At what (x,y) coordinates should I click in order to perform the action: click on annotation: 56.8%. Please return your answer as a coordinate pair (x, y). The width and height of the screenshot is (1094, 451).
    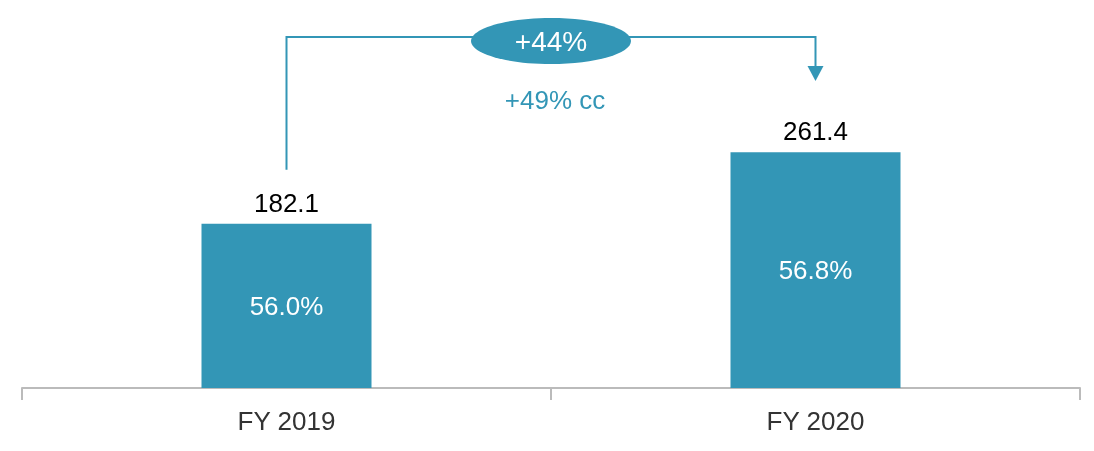
    Looking at the image, I should click on (815, 270).